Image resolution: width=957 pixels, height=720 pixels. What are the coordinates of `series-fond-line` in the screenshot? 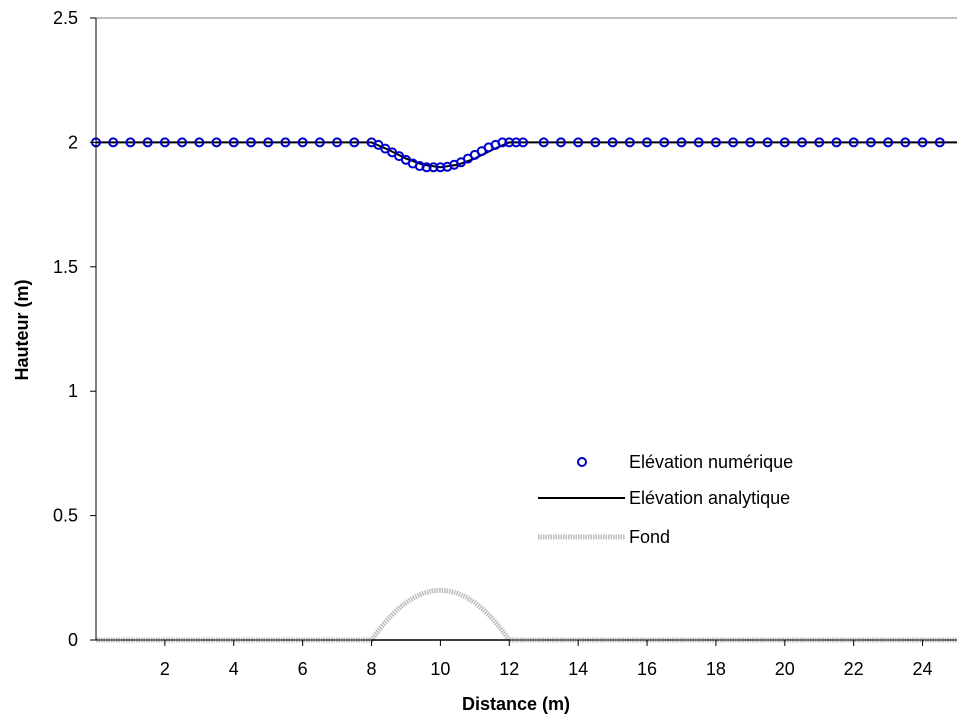 It's located at (526, 615).